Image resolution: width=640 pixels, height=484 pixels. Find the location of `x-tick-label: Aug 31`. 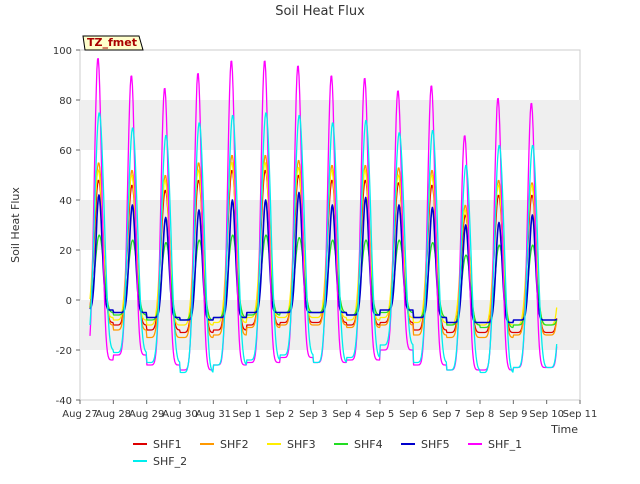

x-tick-label: Aug 31 is located at coordinates (213, 414).